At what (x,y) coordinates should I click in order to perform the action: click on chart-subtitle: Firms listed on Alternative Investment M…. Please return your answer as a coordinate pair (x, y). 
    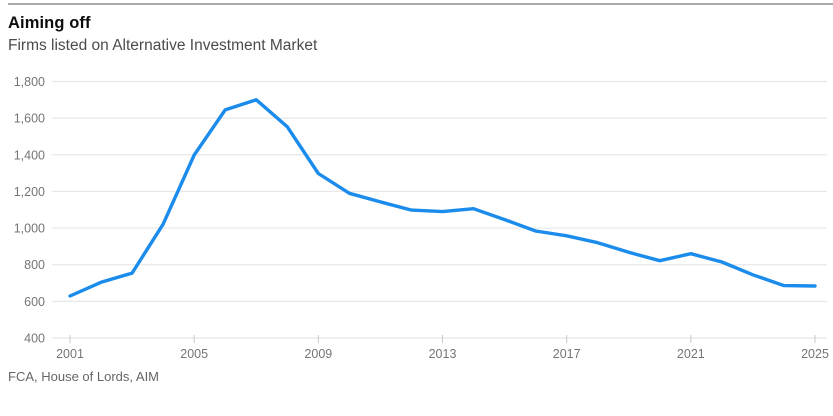
    Looking at the image, I should click on (163, 45).